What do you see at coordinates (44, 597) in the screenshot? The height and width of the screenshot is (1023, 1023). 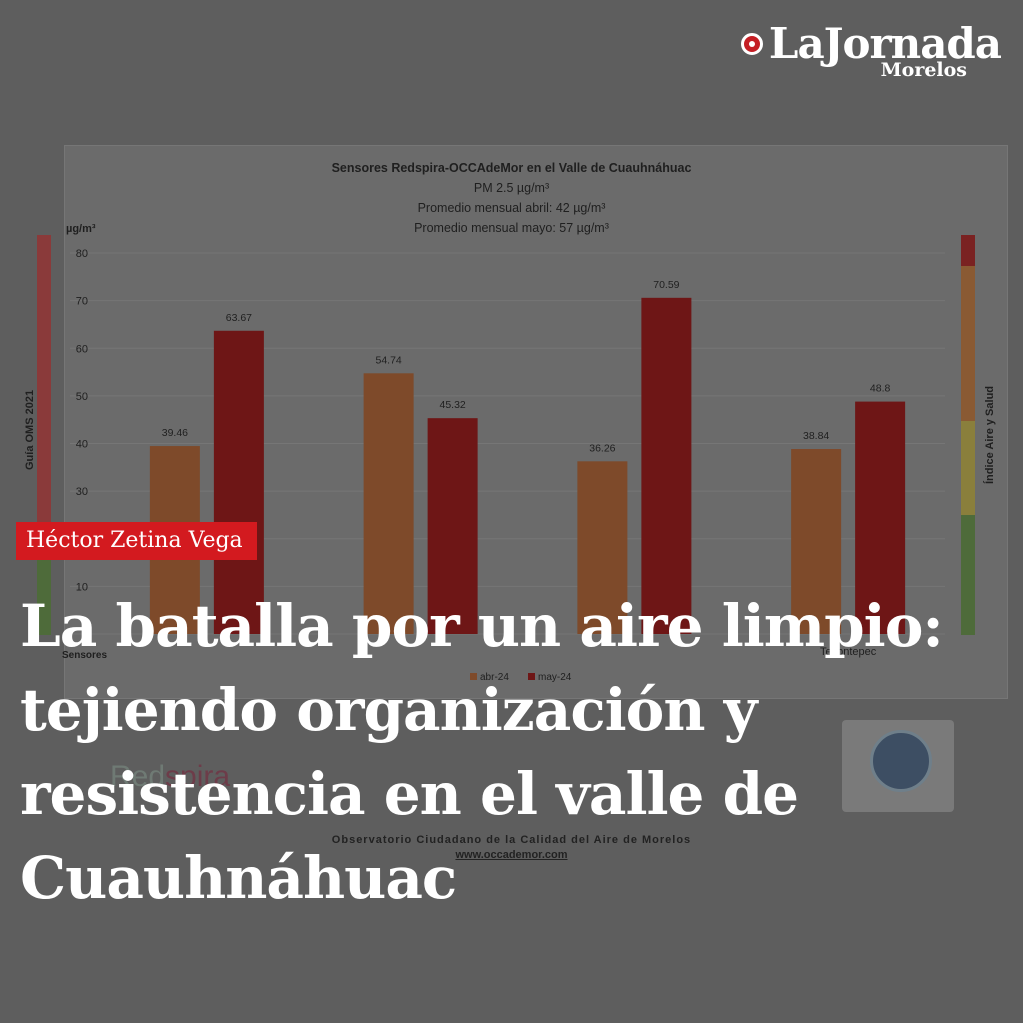 I see `who-guideline-bar-green` at bounding box center [44, 597].